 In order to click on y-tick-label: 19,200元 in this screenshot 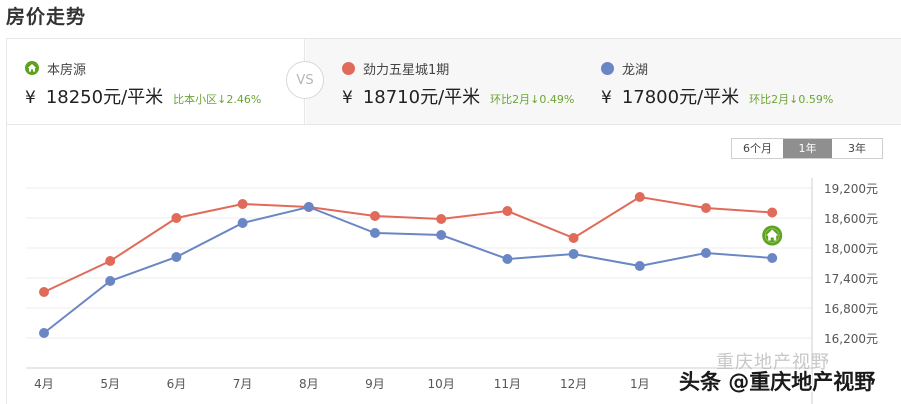, I will do `click(851, 189)`.